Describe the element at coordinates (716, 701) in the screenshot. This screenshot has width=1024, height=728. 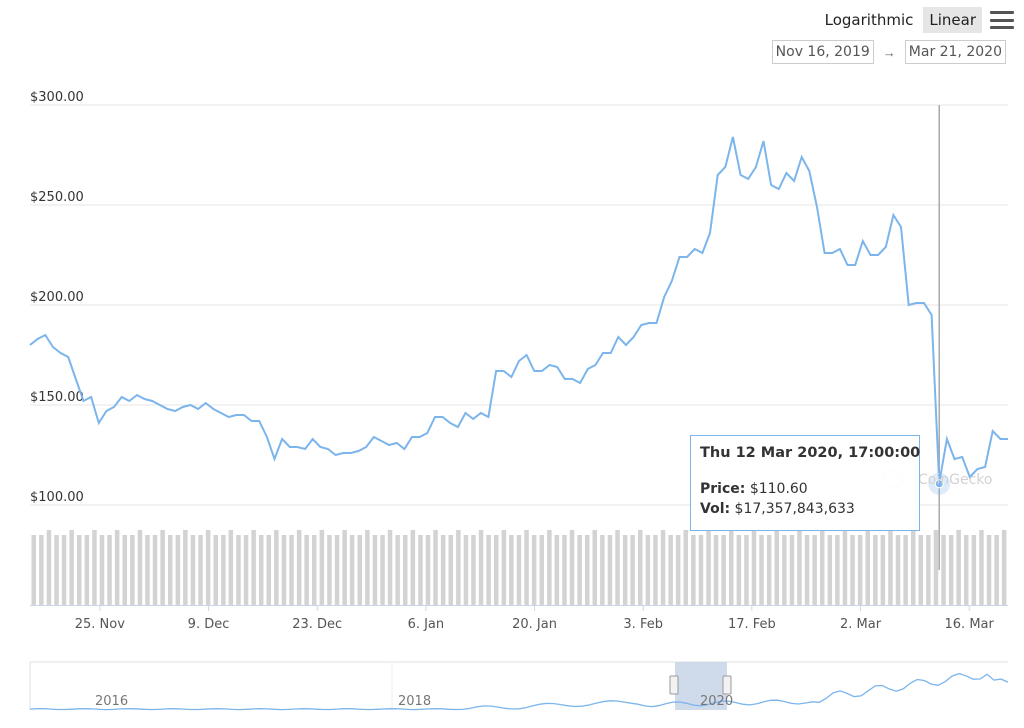
I see `navigator-year-label: 2020` at that location.